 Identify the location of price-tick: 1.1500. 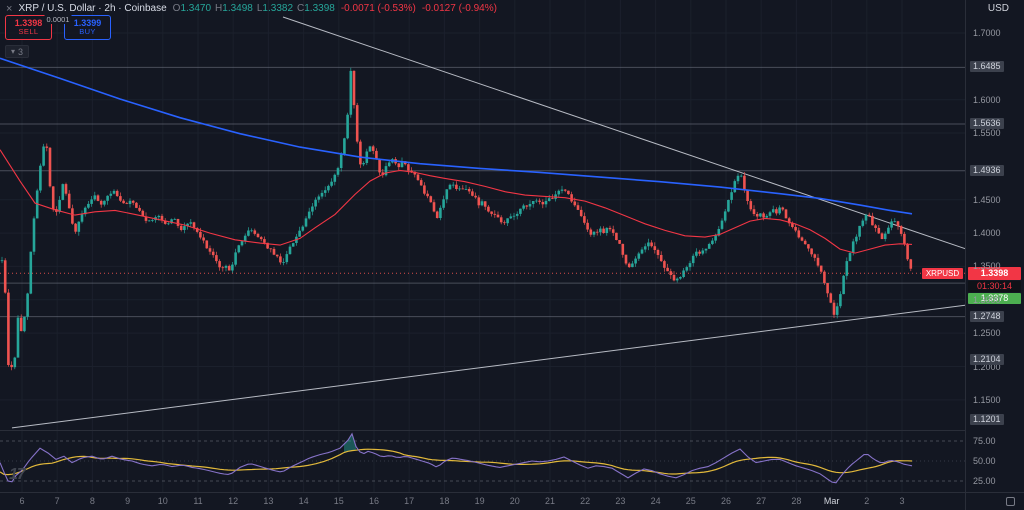
(987, 399).